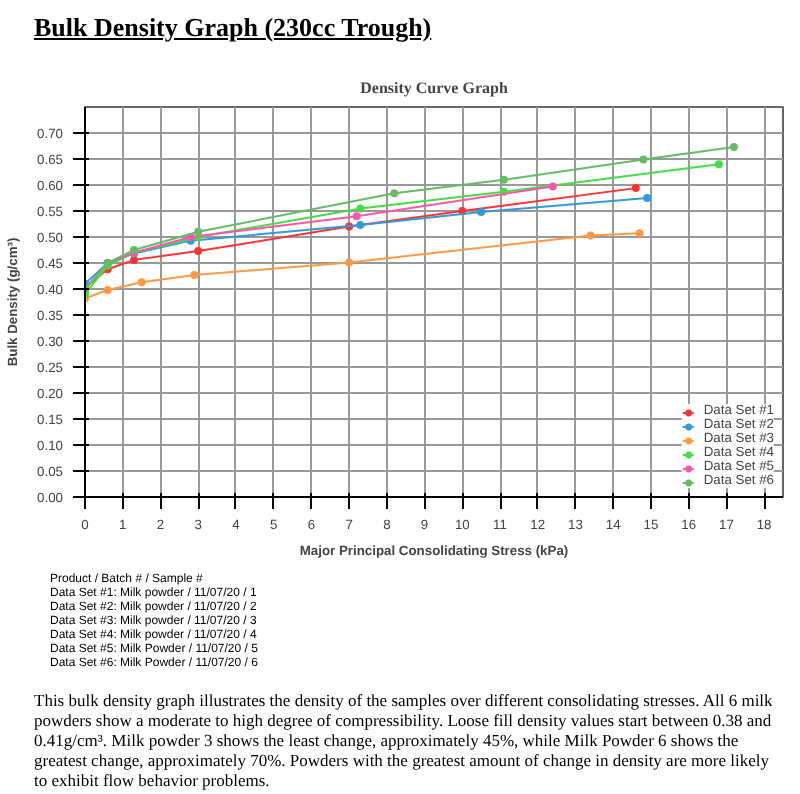  What do you see at coordinates (434, 88) in the screenshot?
I see `chart-subtitle: Density Curve Graph` at bounding box center [434, 88].